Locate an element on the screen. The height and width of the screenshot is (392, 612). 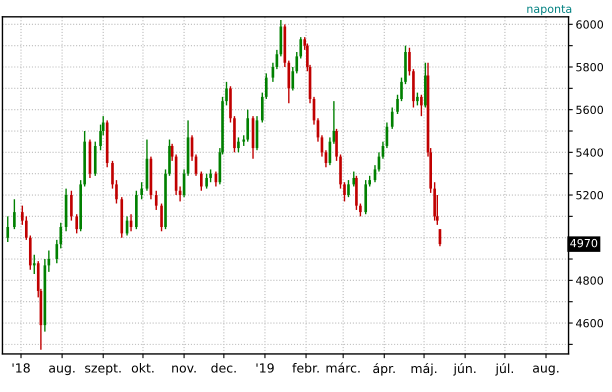
y-tick-label: 5400 is located at coordinates (590, 152).